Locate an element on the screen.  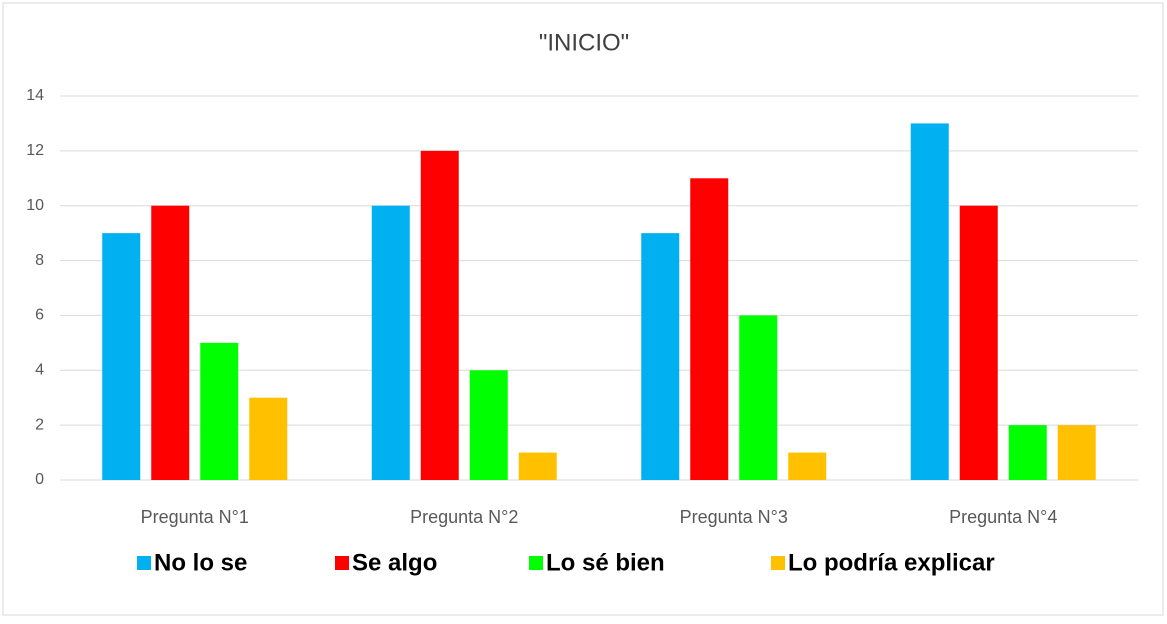
x-tick-label: Pregunta N°4 is located at coordinates (1003, 517).